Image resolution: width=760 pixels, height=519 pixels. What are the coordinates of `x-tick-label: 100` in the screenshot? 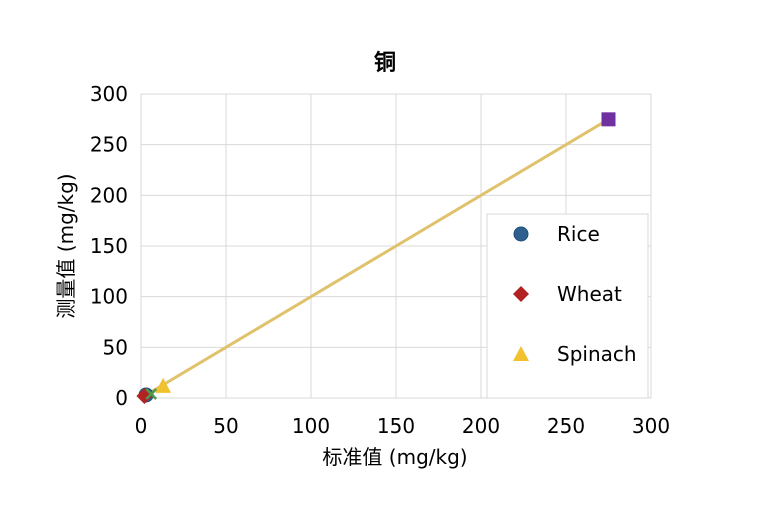 It's located at (311, 426).